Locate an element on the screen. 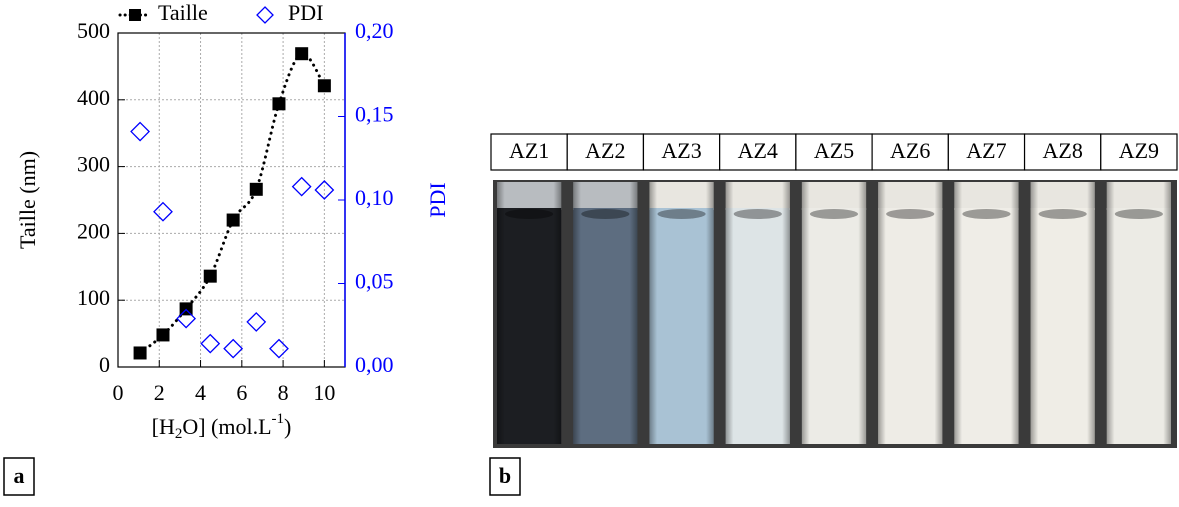  x-tick-label: 8 is located at coordinates (283, 392).